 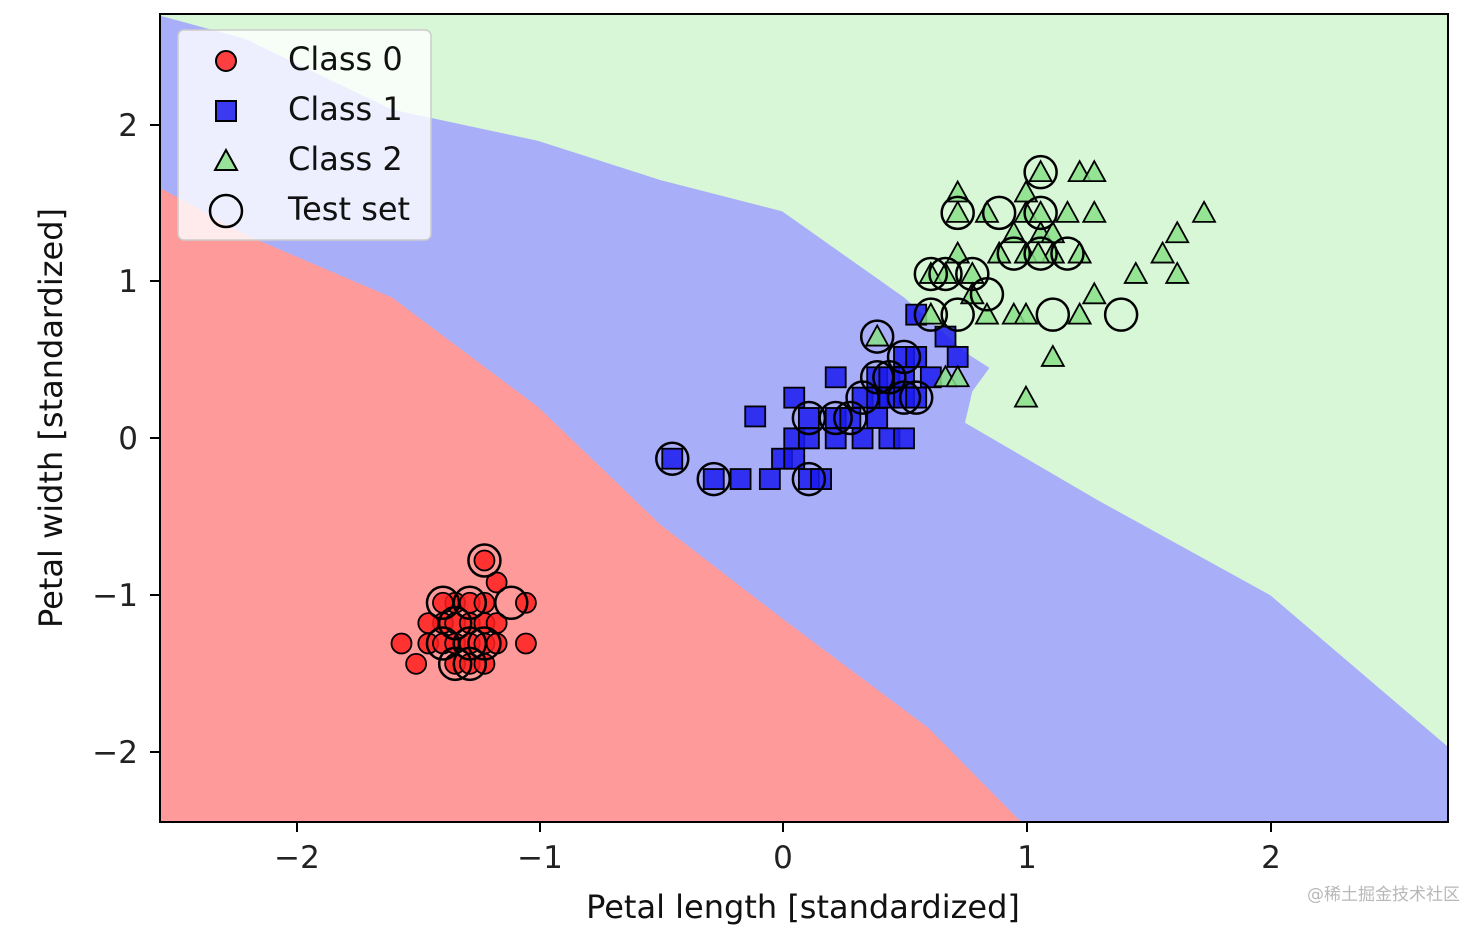 I want to click on legend-label: Class 0, so click(x=345, y=59).